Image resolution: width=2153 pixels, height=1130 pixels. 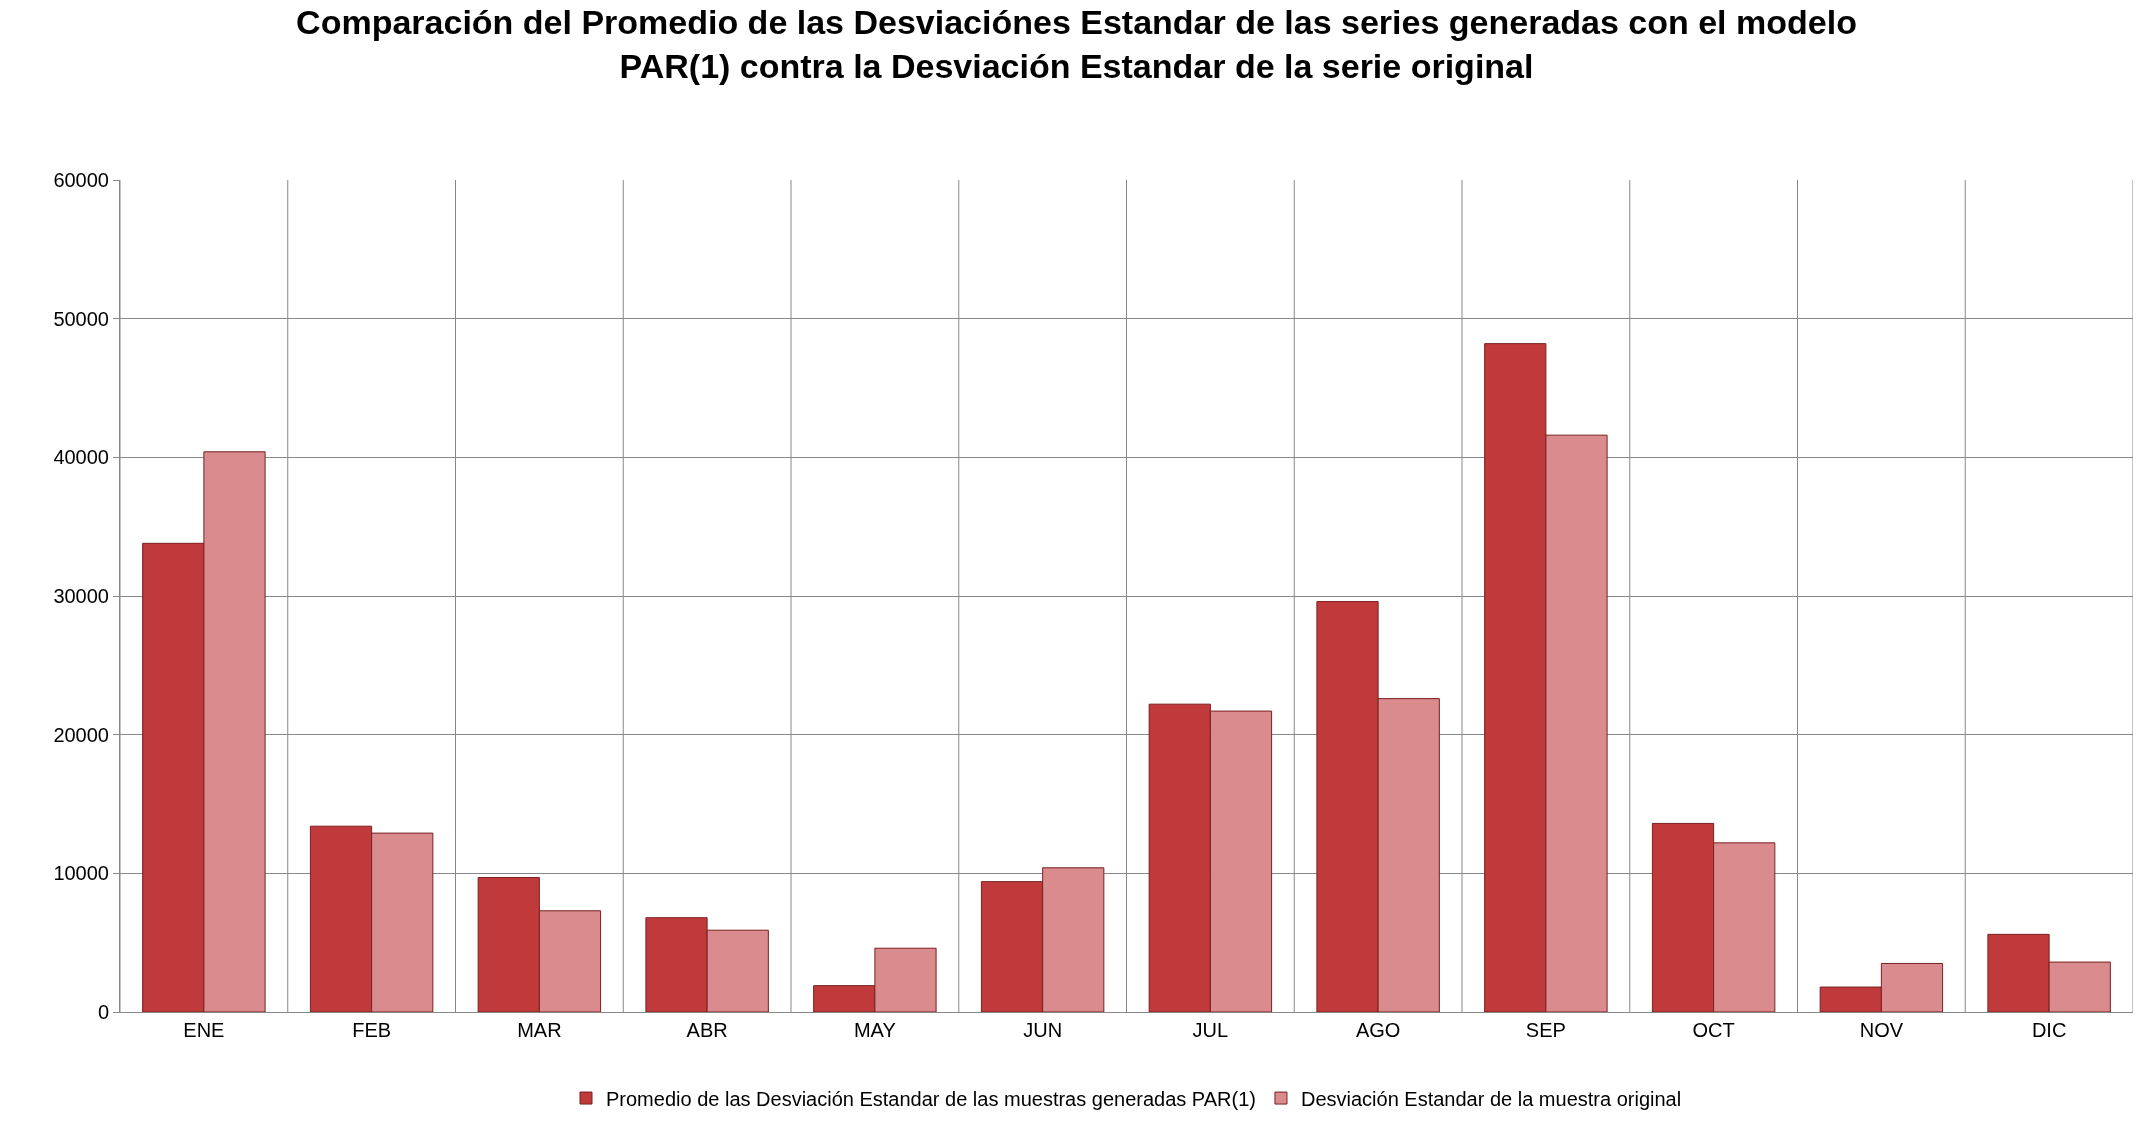 I want to click on y-tick-label: 40000, so click(x=81, y=457).